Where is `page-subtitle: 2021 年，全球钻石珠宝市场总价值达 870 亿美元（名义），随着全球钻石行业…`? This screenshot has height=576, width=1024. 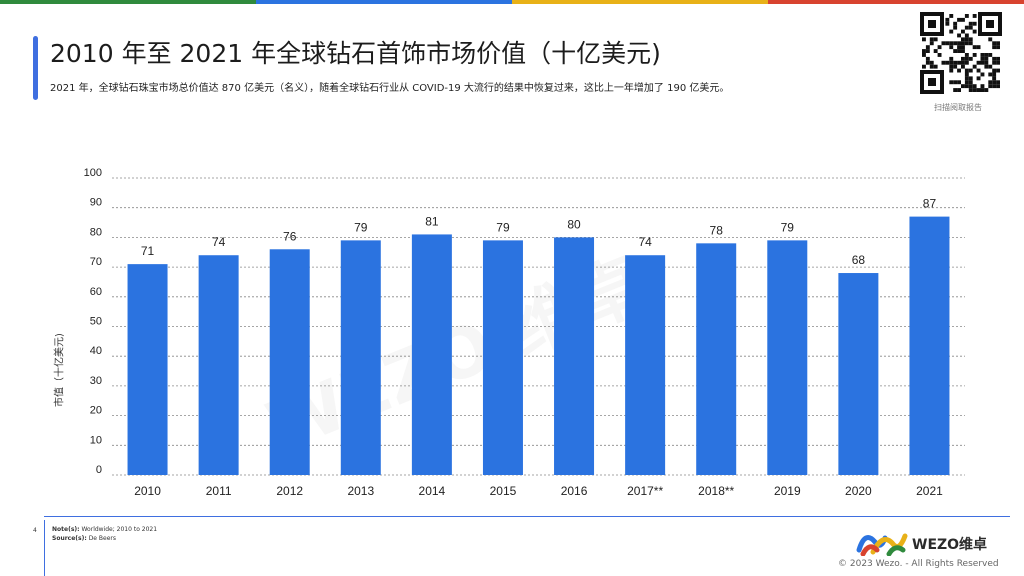
page-subtitle: 2021 年，全球钻石珠宝市场总价值达 870 亿美元（名义），随着全球钻石行业… is located at coordinates (390, 88).